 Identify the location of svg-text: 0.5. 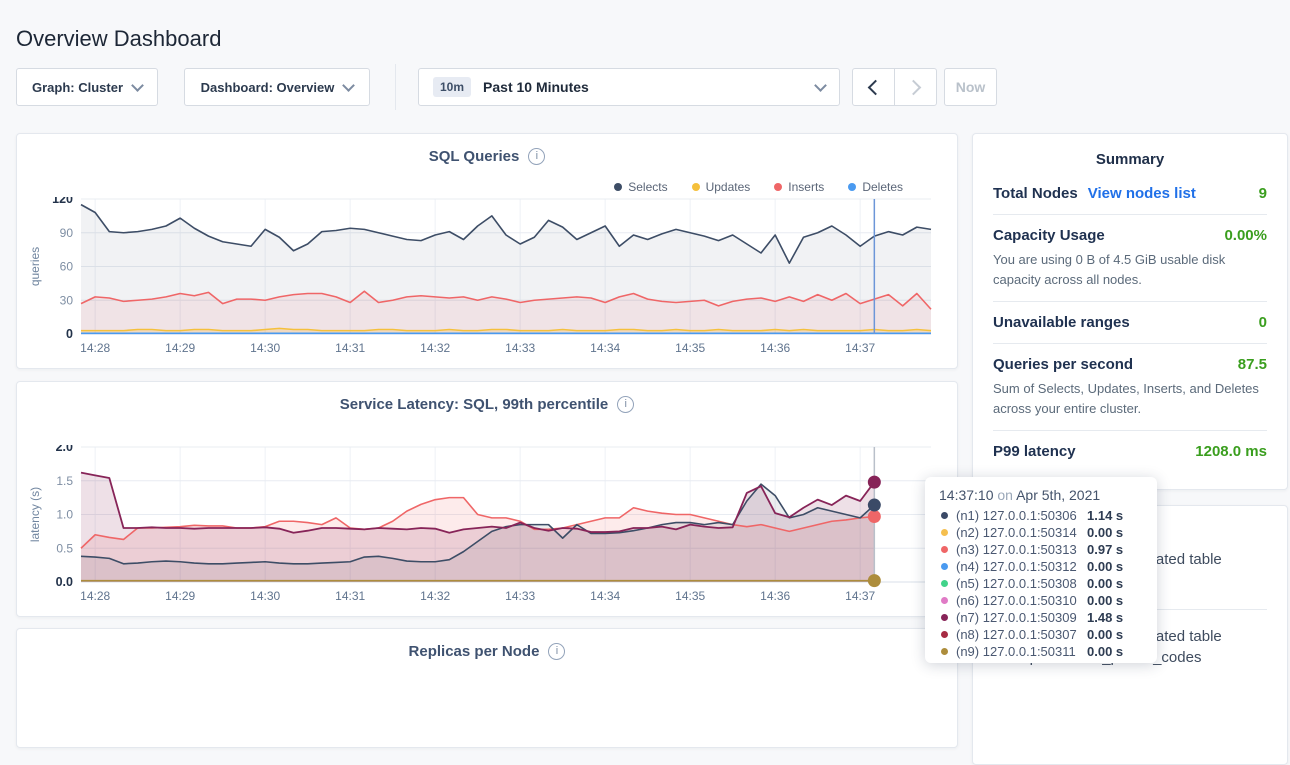
(64, 548).